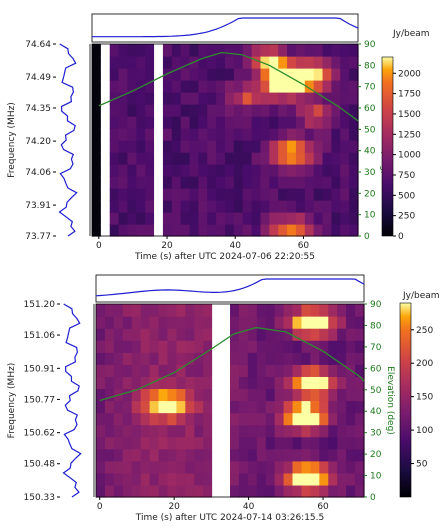 The image size is (442, 528). What do you see at coordinates (390, 400) in the screenshot?
I see `elevation-axis-label: Elevation (deg)` at bounding box center [390, 400].